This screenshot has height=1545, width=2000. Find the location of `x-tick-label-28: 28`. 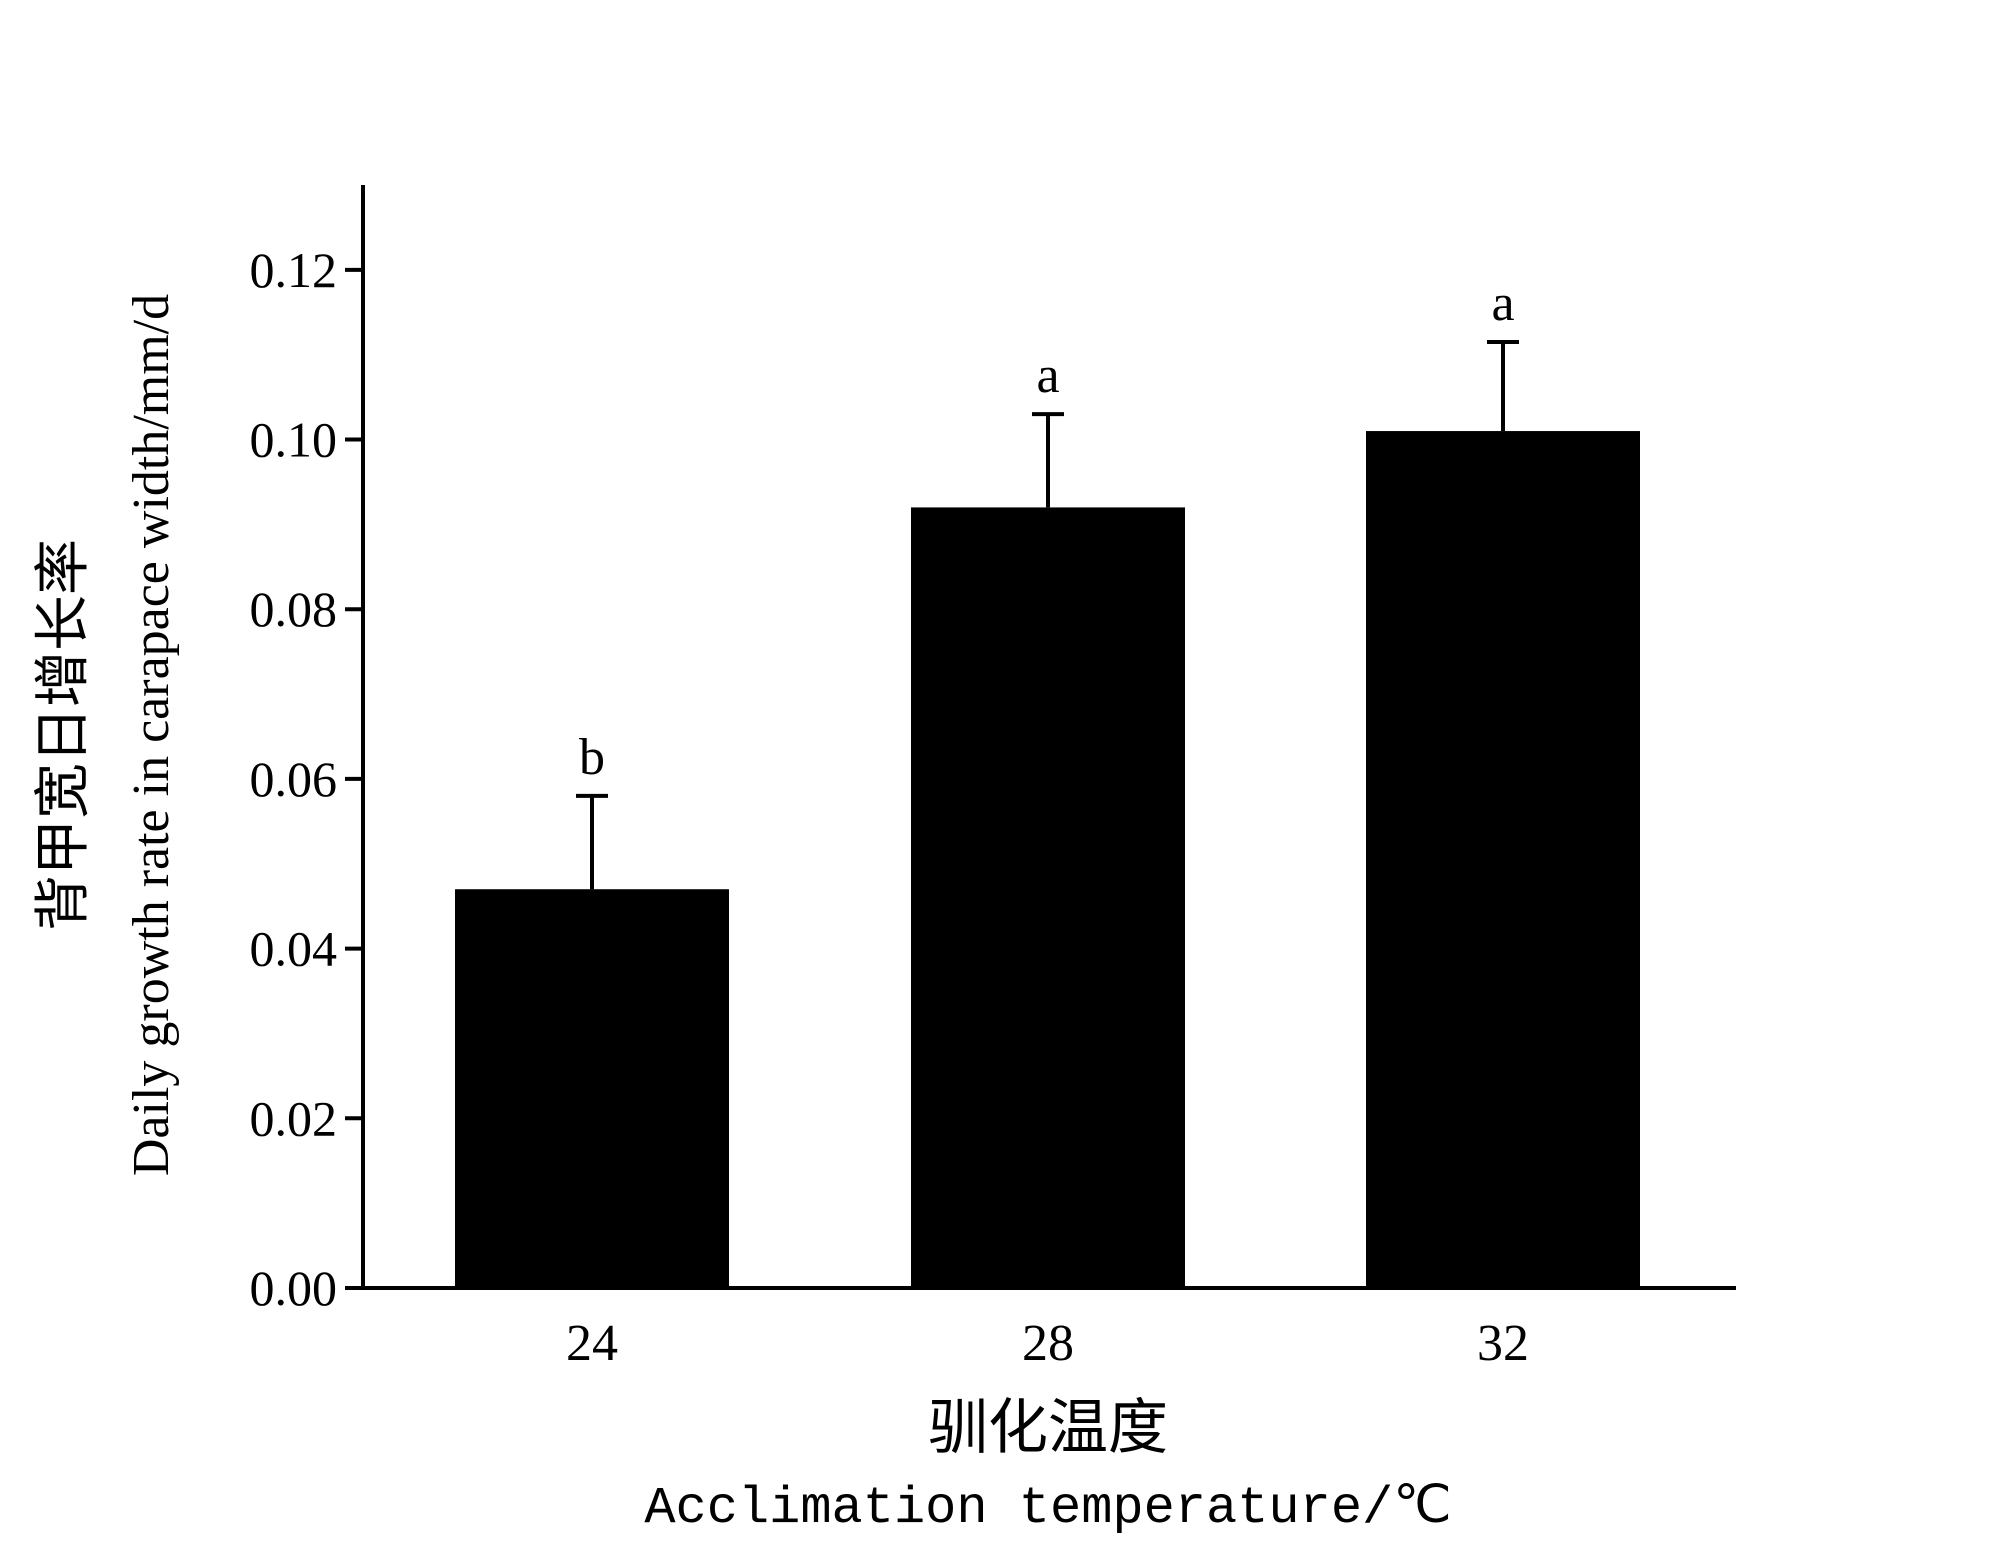

x-tick-label-28: 28 is located at coordinates (1048, 1343).